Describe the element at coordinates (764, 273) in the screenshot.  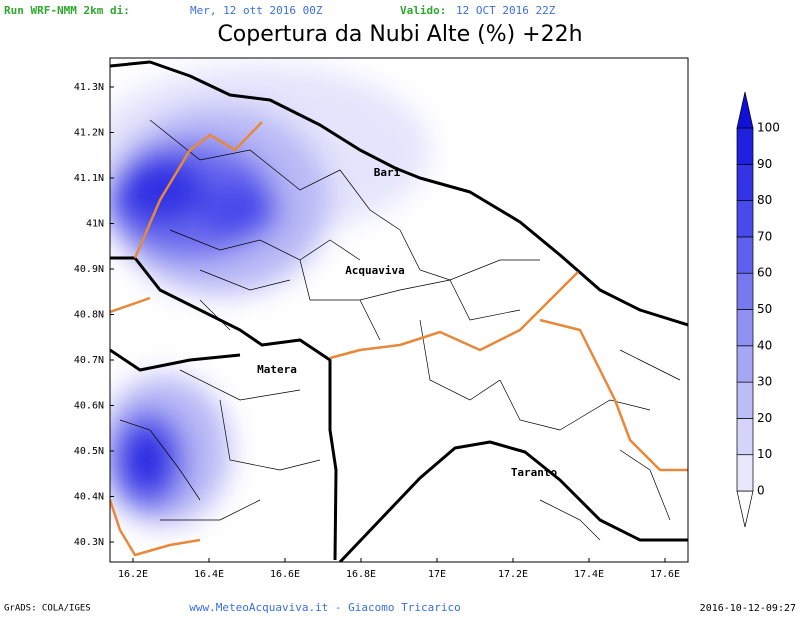
I see `colorbar-label: 60` at that location.